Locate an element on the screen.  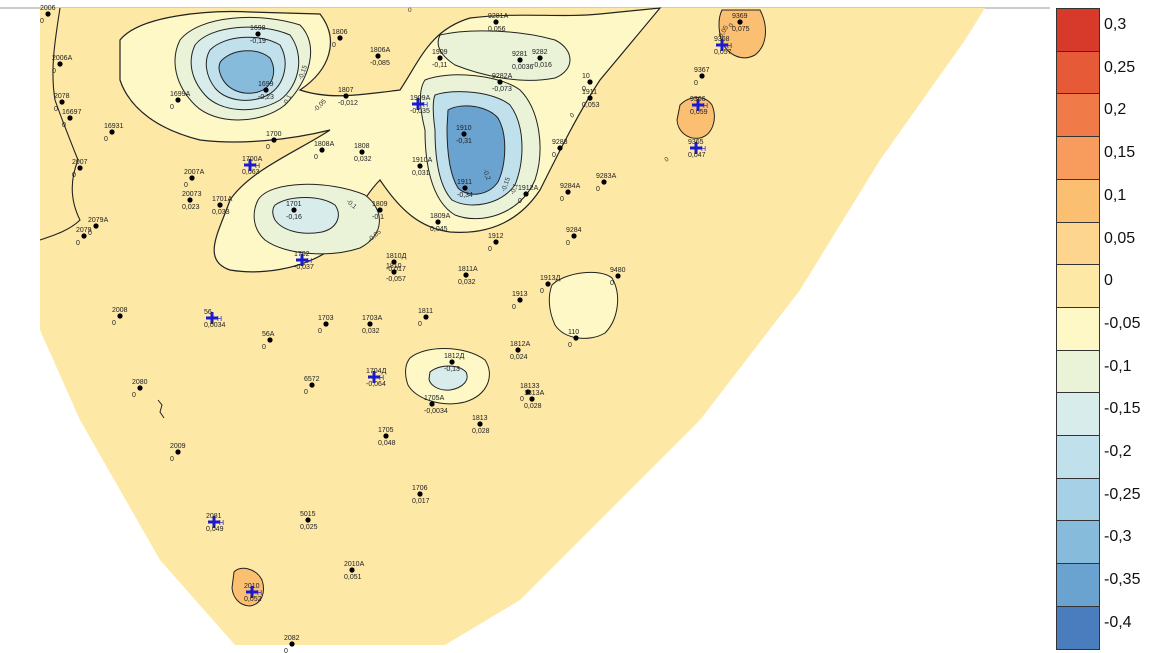
well-marker: 9480 0 is located at coordinates (618, 277).